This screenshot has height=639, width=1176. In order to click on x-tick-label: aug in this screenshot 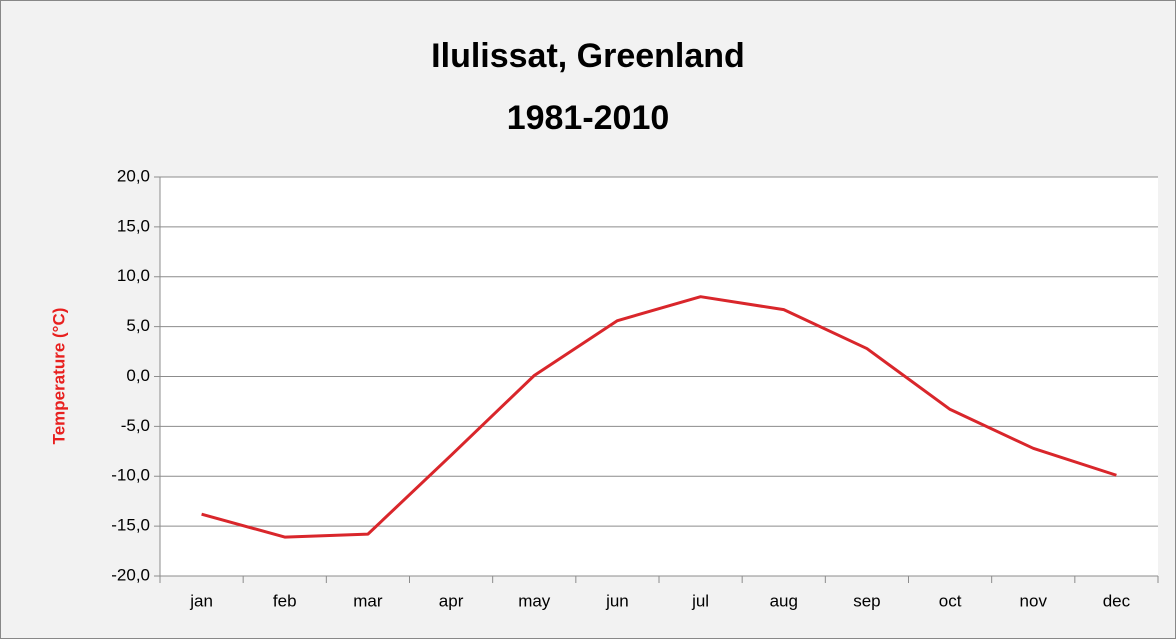, I will do `click(784, 600)`.